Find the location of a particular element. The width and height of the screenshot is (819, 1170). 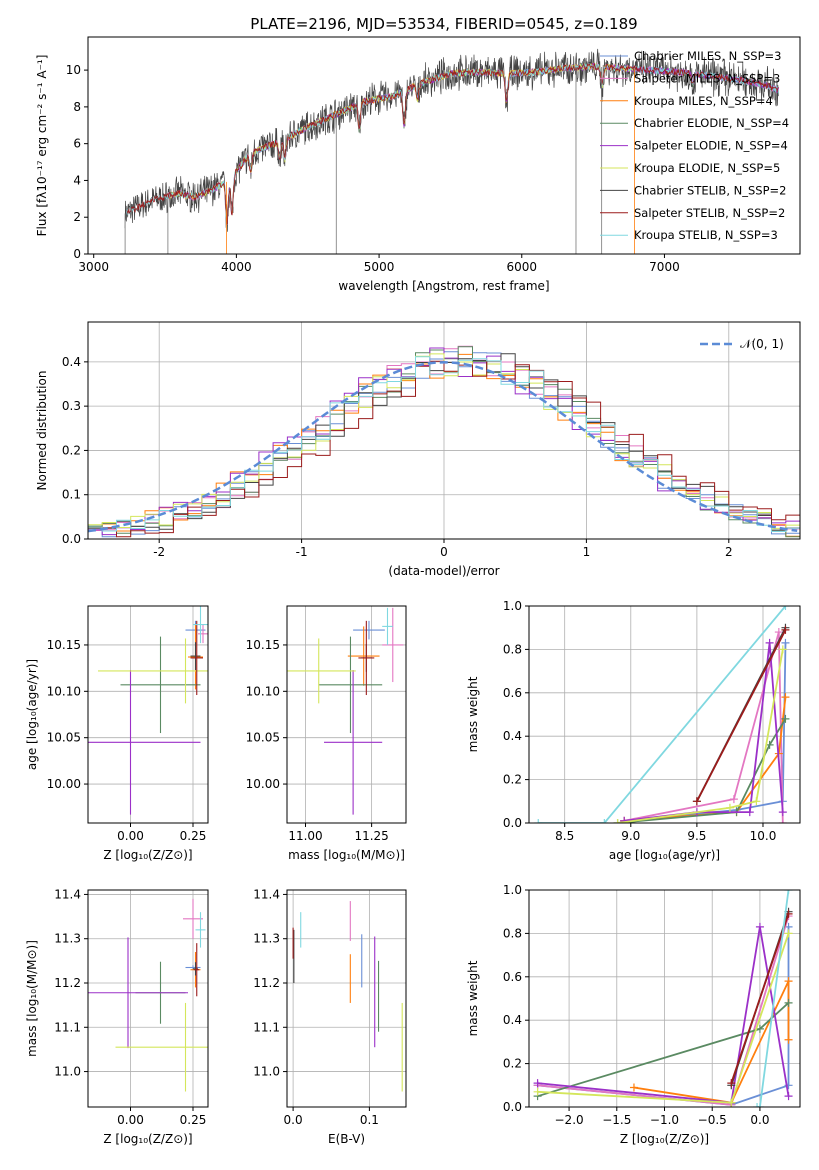

x-tick-label: −2.0 is located at coordinates (569, 1120).